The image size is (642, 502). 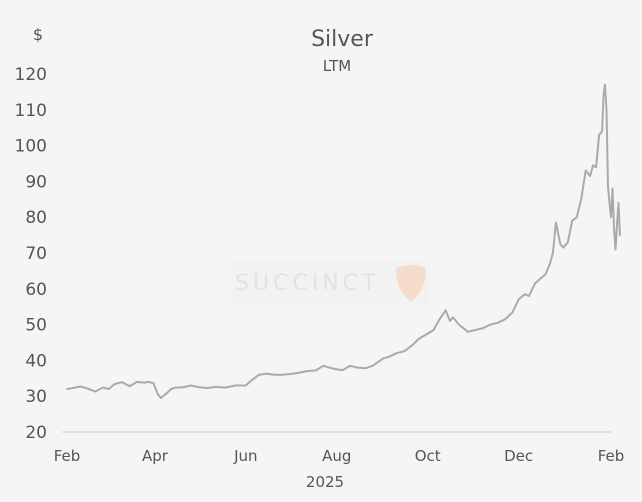 I want to click on y-unit-label: $, so click(x=38, y=34).